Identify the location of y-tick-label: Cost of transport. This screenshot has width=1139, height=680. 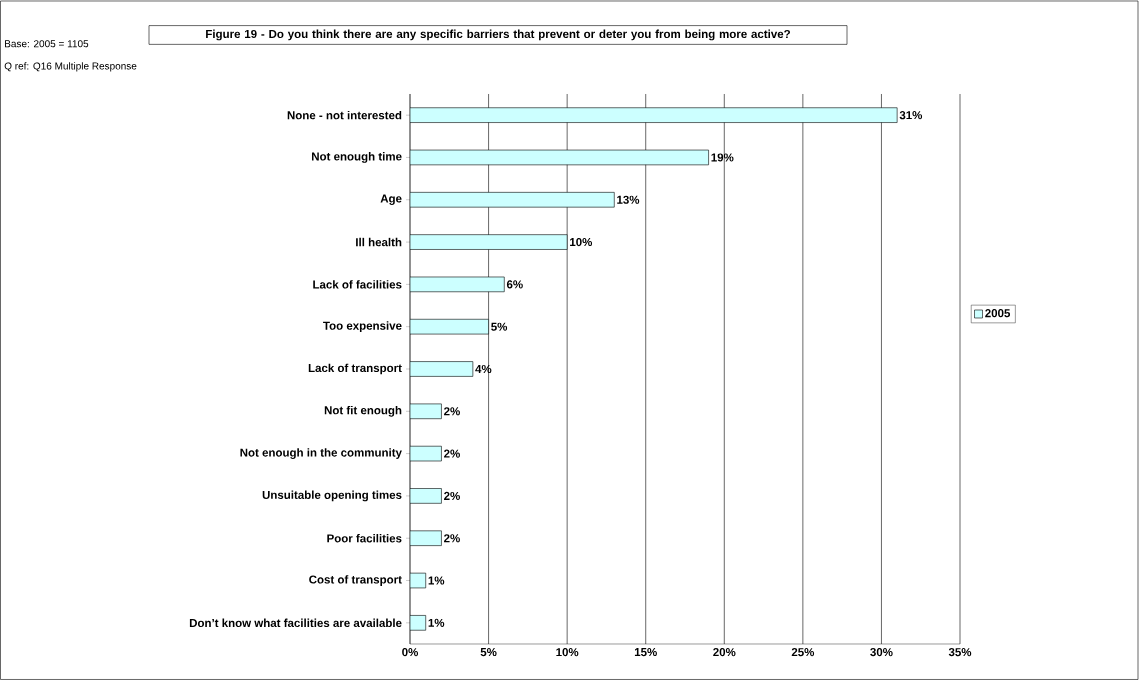
(355, 580).